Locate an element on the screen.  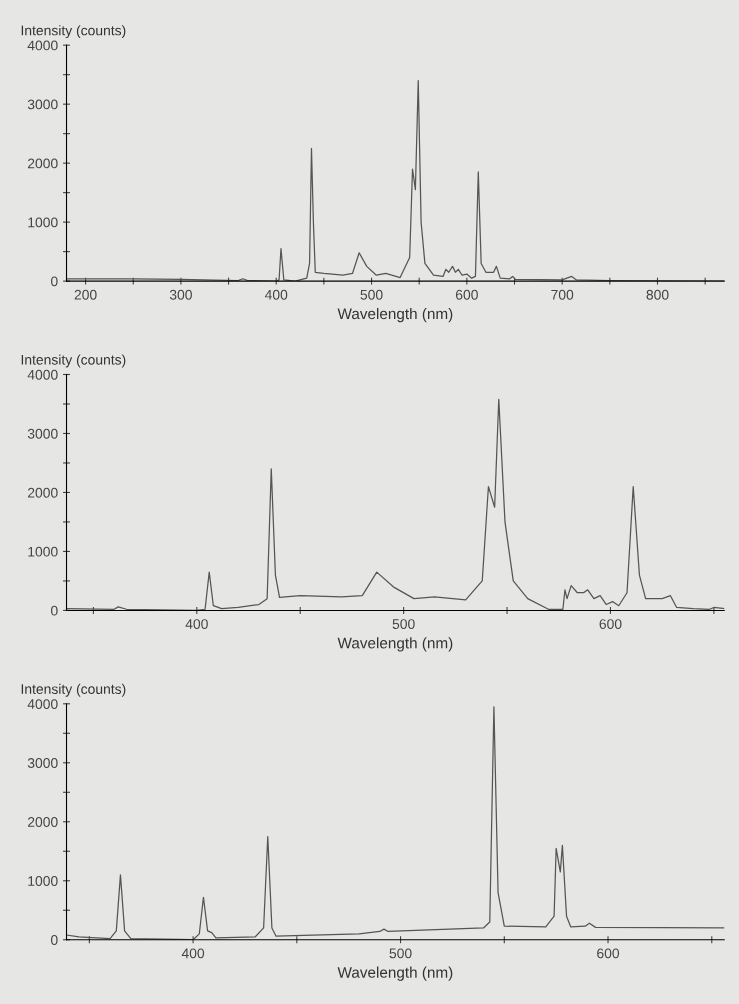
x-tick-label: 300 is located at coordinates (180, 294).